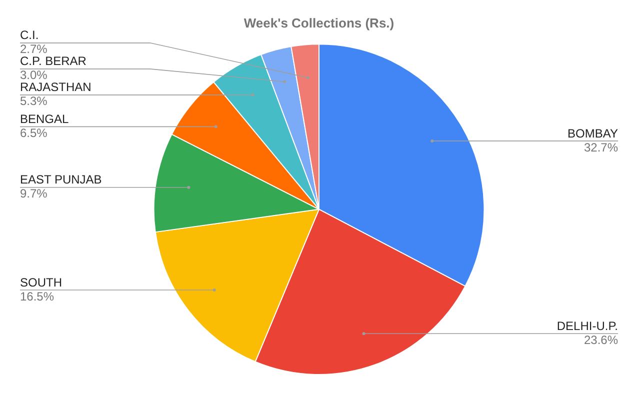  What do you see at coordinates (34, 193) in the screenshot?
I see `data-label: 9.7%` at bounding box center [34, 193].